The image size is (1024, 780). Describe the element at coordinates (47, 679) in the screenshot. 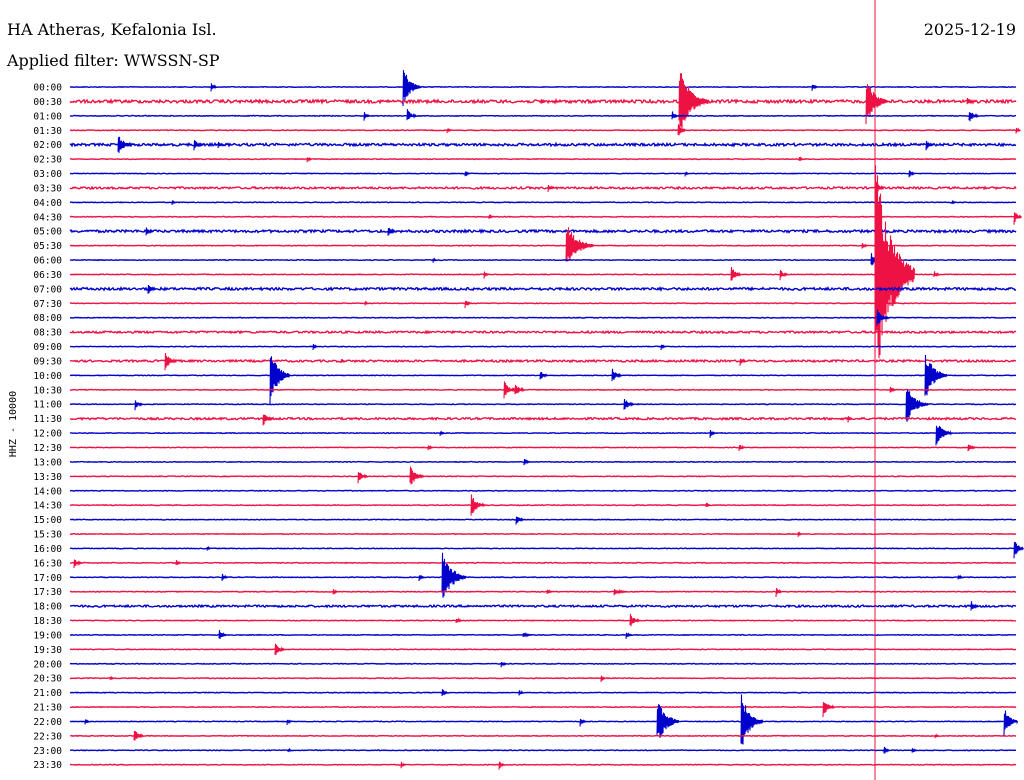

I see `row-time-label: 20:30` at that location.